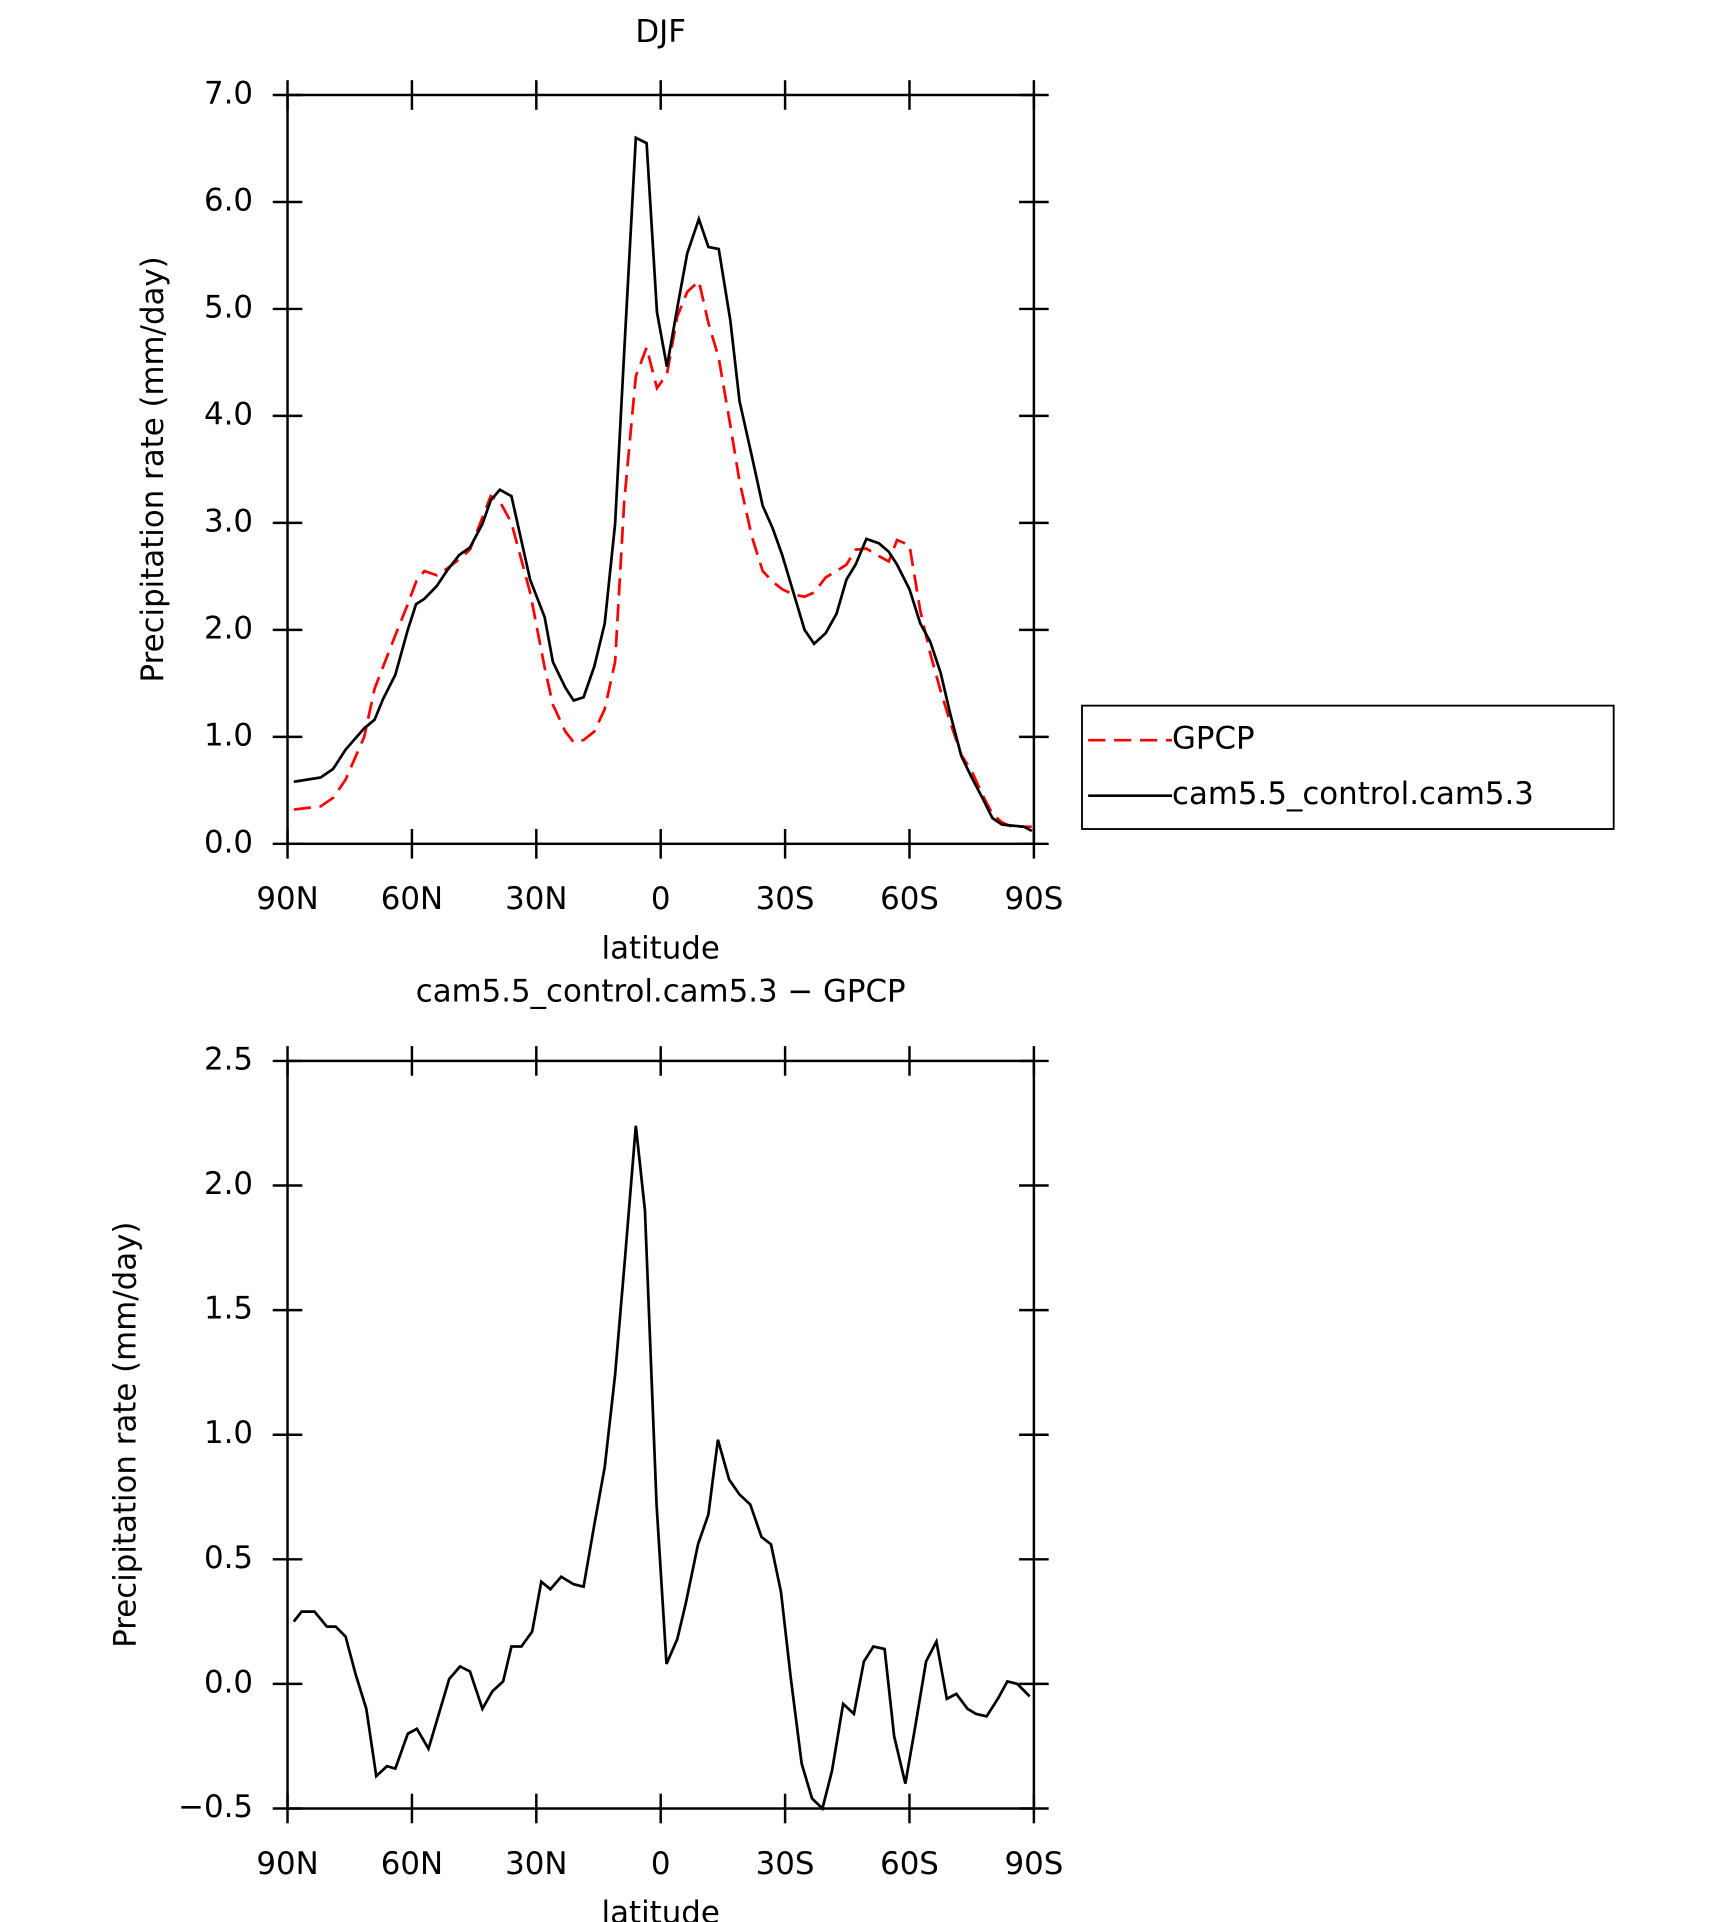  Describe the element at coordinates (660, 32) in the screenshot. I see `chart-title: DJF` at that location.